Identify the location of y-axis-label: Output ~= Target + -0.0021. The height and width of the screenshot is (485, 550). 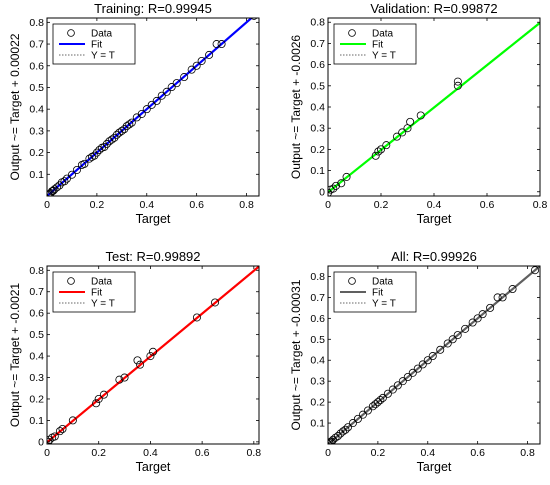
(15, 355).